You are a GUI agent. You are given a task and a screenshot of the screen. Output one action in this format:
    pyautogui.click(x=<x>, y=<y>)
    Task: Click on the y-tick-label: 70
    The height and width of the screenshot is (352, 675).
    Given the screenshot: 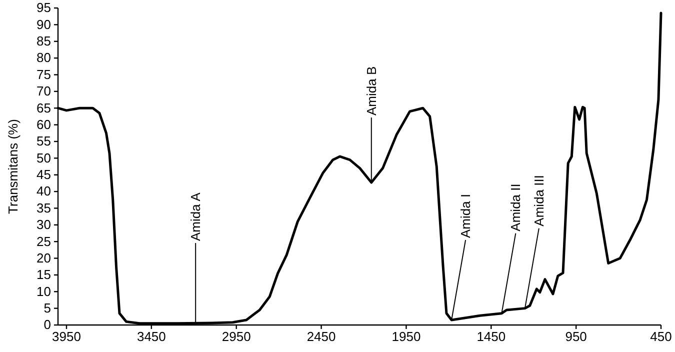 What is the action you would take?
    pyautogui.click(x=43, y=91)
    